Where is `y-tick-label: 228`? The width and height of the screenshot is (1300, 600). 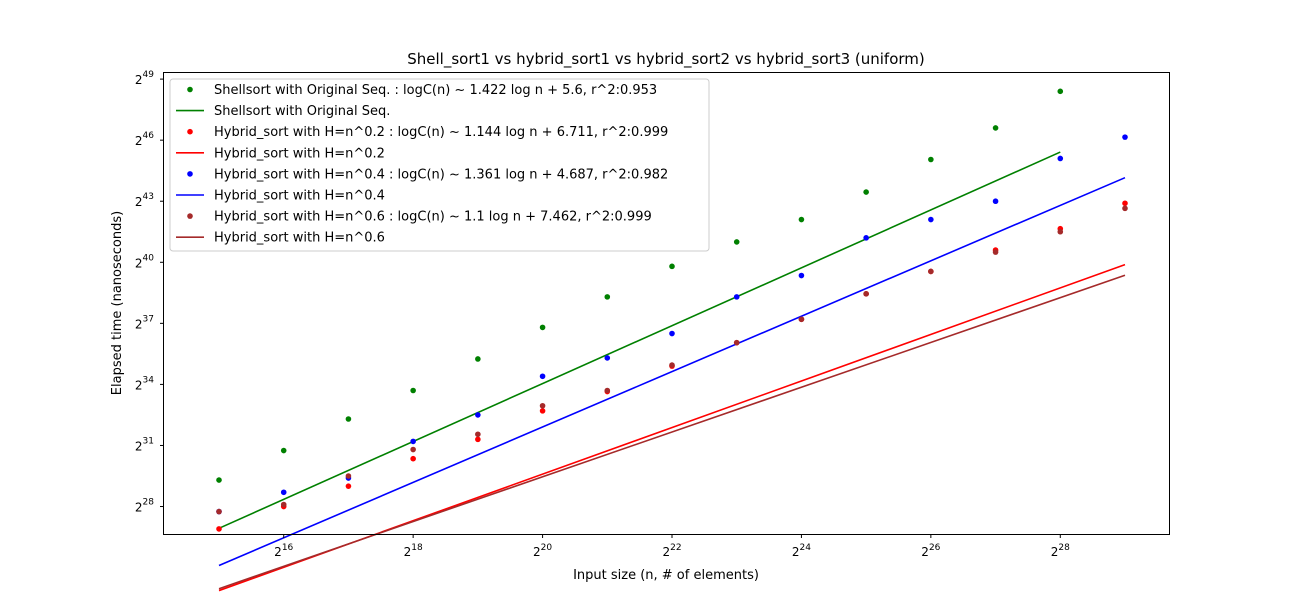
y-tick-label: 228 is located at coordinates (144, 506).